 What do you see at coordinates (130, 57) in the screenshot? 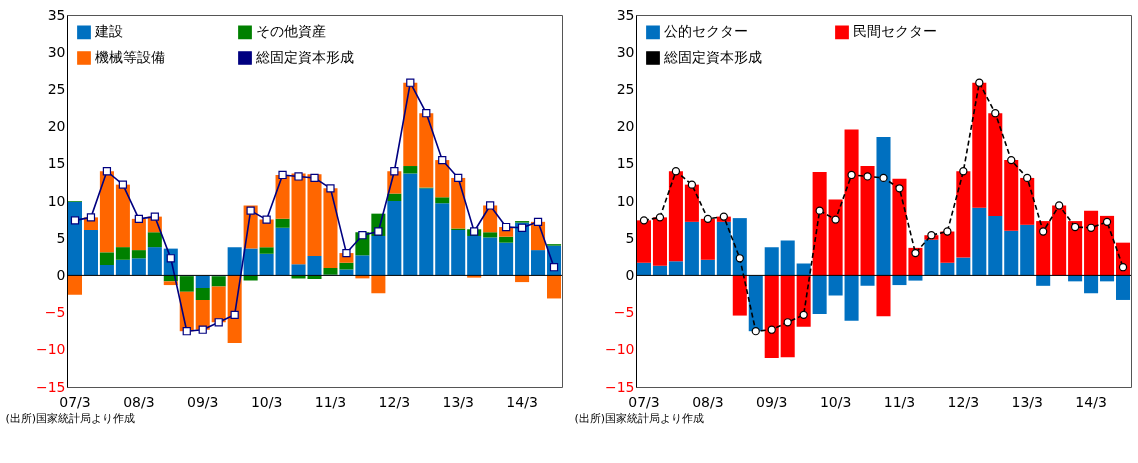
I see `legend-label: 機械等設備` at bounding box center [130, 57].